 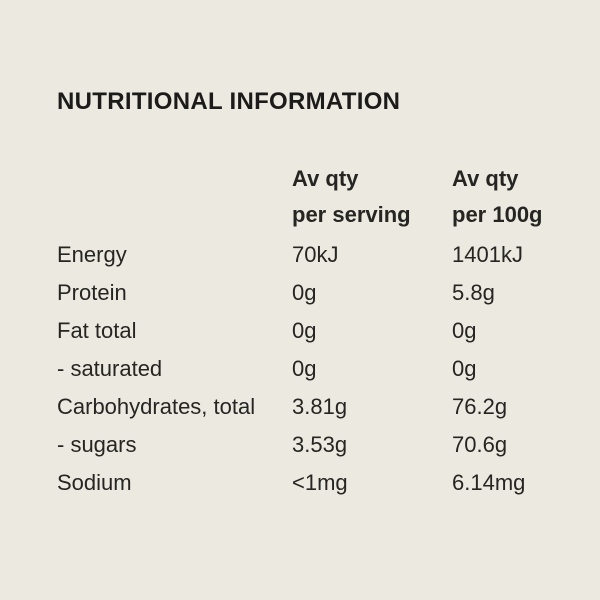 What do you see at coordinates (489, 482) in the screenshot?
I see `row-value-per-100g: 6.14mg` at bounding box center [489, 482].